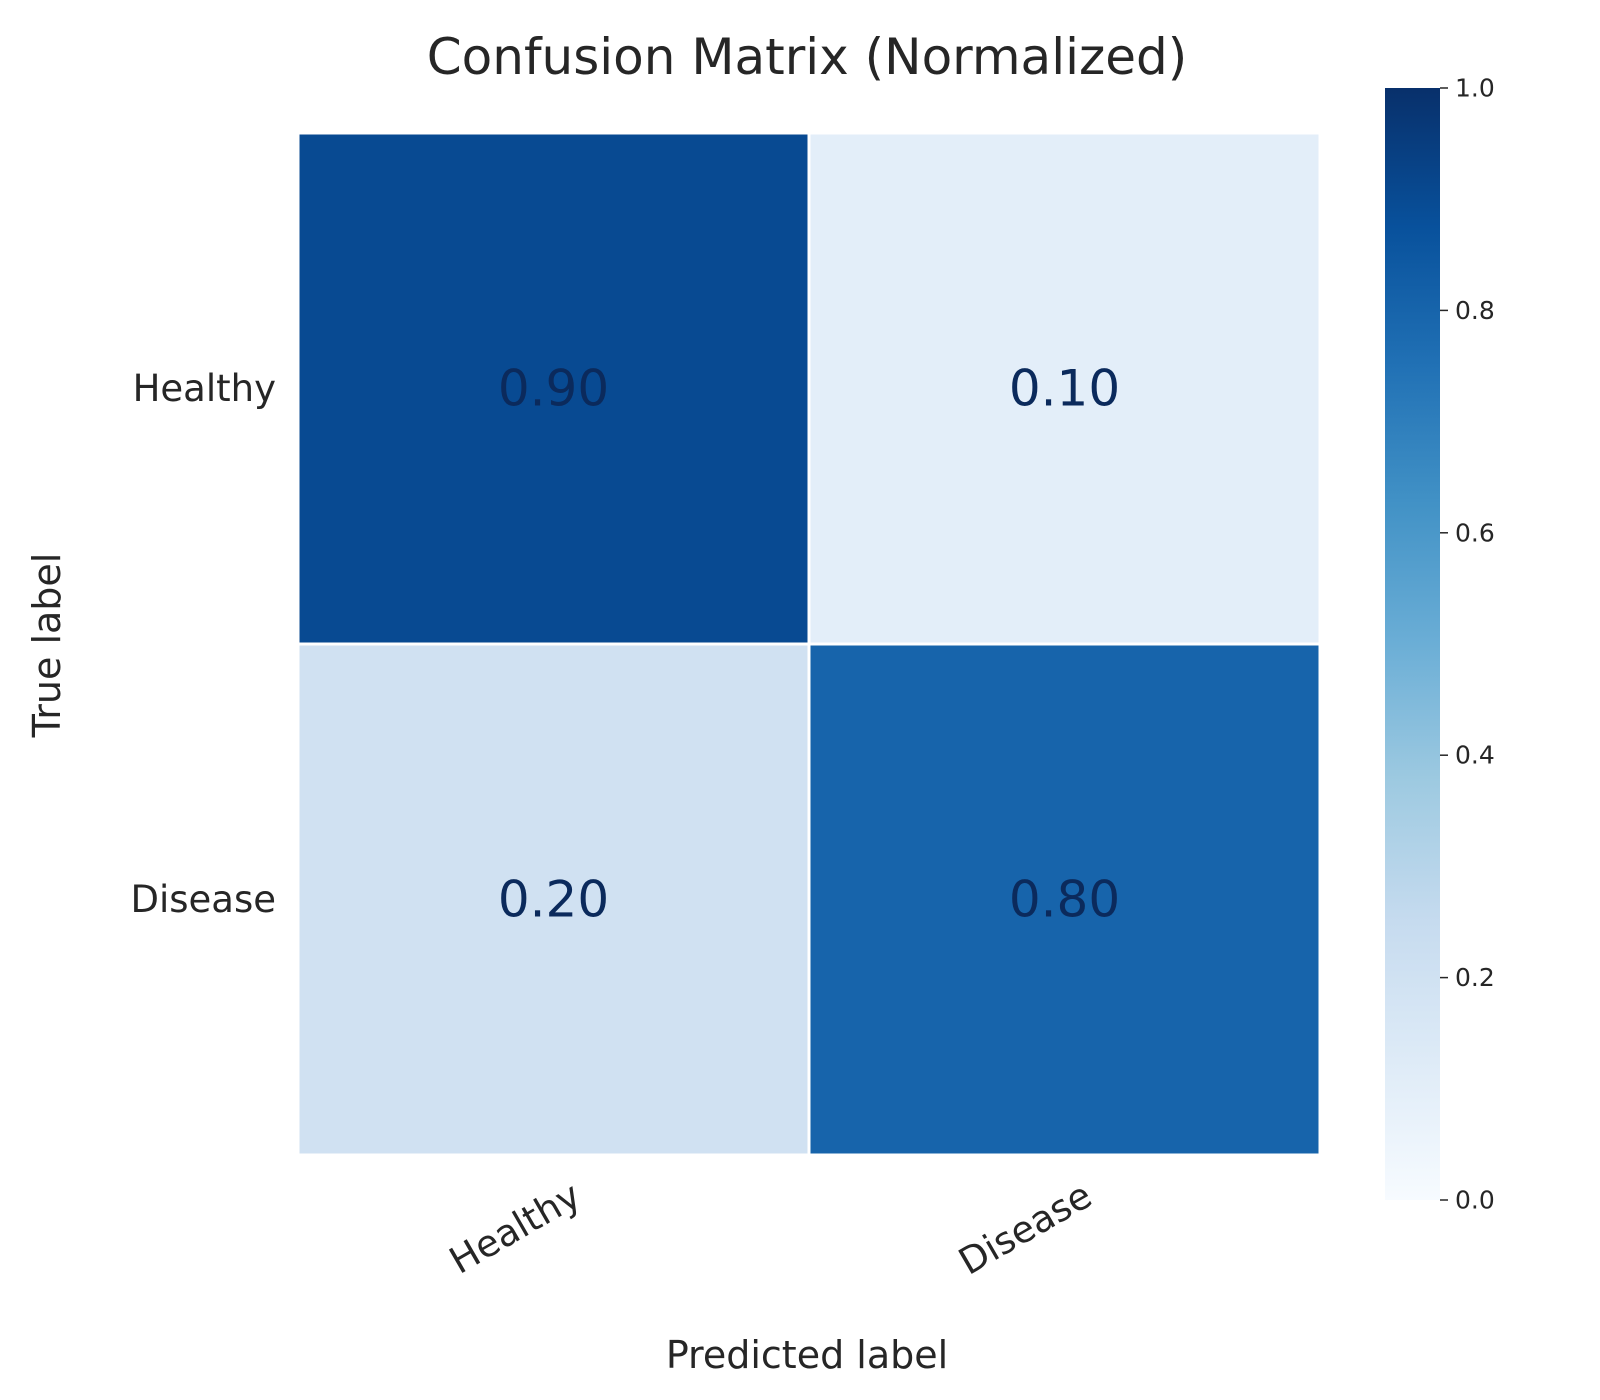 This screenshot has width=1600, height=1400. What do you see at coordinates (203, 899) in the screenshot?
I see `y-tick-label: Disease` at bounding box center [203, 899].